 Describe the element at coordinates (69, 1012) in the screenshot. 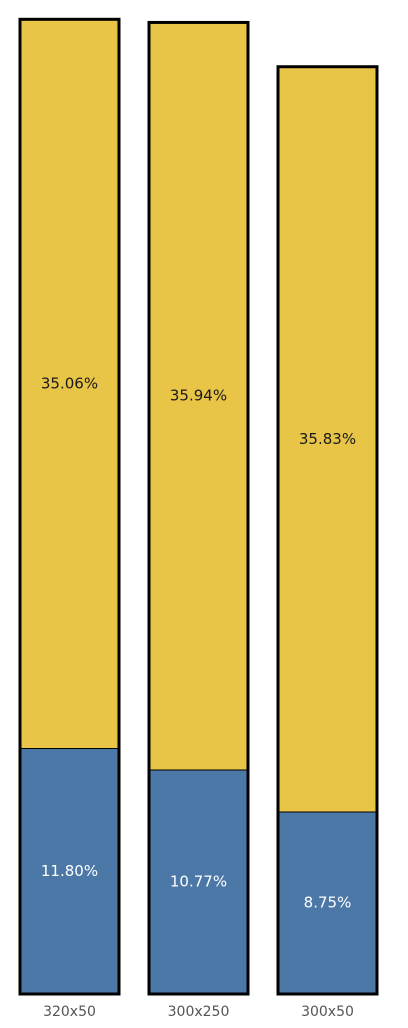

I see `x-tick-label: 320x50` at that location.